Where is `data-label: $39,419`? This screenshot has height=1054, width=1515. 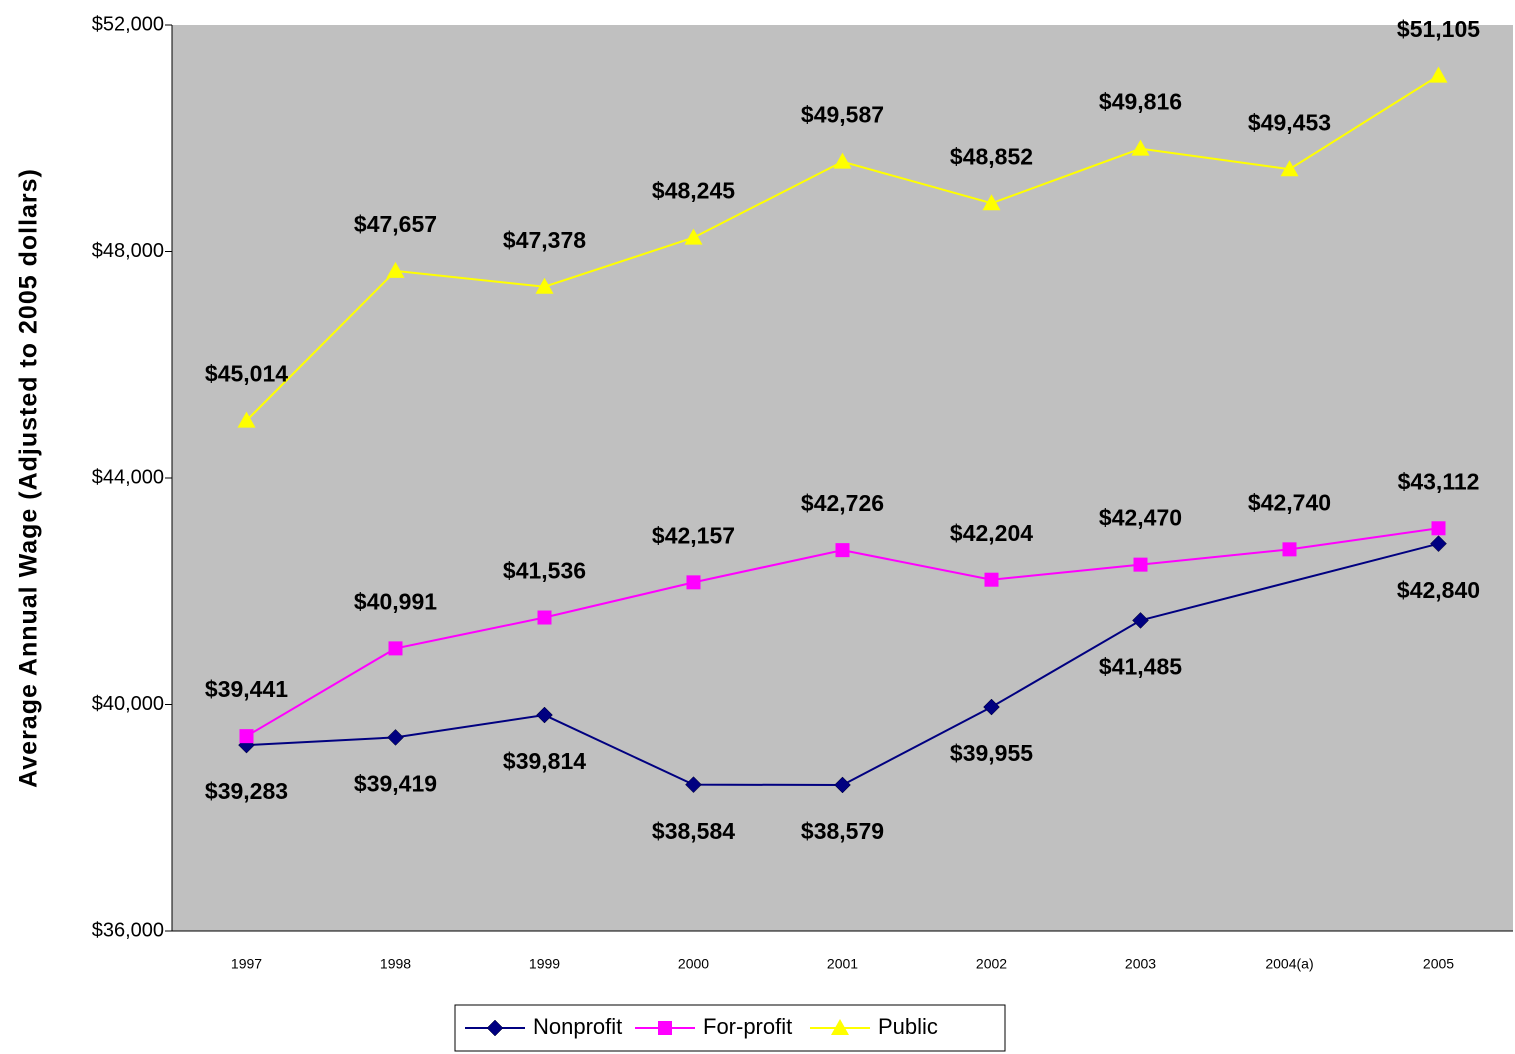 data-label: $39,419 is located at coordinates (395, 783).